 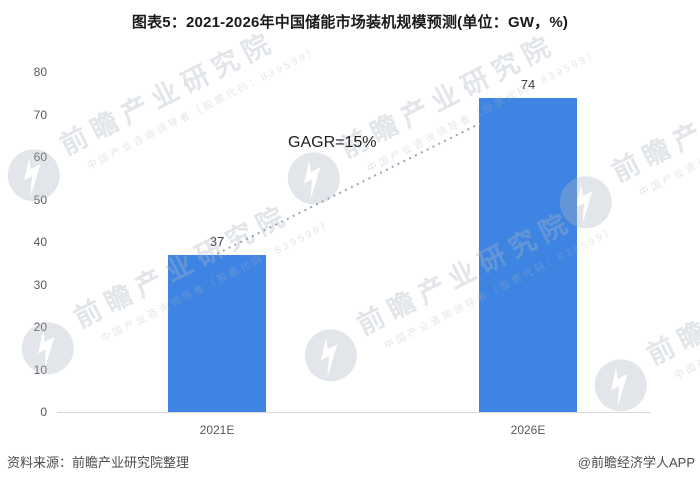 I want to click on cagr-annotation: GAGR=15%, so click(x=332, y=142).